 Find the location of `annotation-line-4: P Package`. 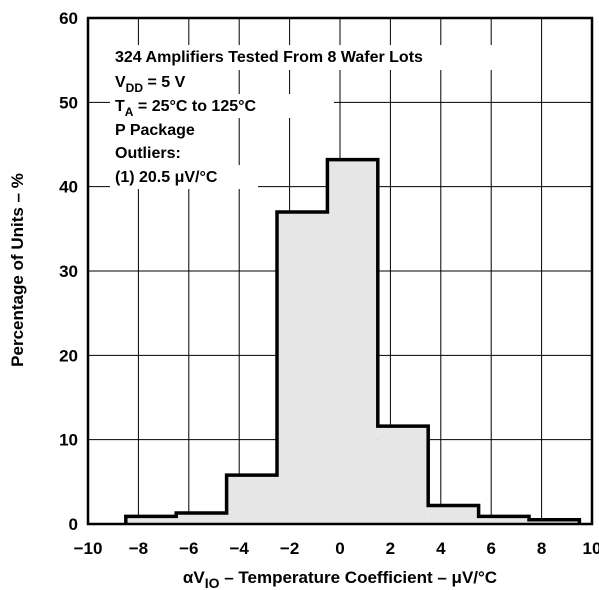

annotation-line-4: P Package is located at coordinates (155, 130).